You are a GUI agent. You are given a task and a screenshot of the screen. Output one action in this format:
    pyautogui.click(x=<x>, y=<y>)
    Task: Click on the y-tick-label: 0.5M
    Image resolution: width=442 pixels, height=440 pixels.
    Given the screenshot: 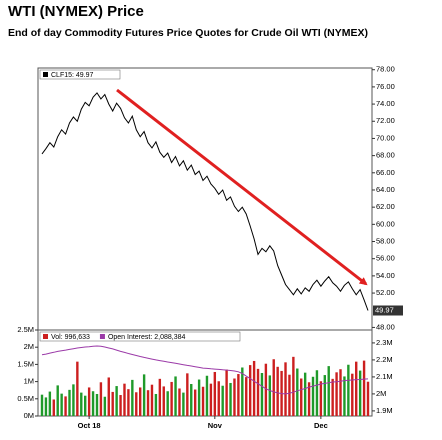 What is the action you would take?
    pyautogui.click(x=25, y=398)
    